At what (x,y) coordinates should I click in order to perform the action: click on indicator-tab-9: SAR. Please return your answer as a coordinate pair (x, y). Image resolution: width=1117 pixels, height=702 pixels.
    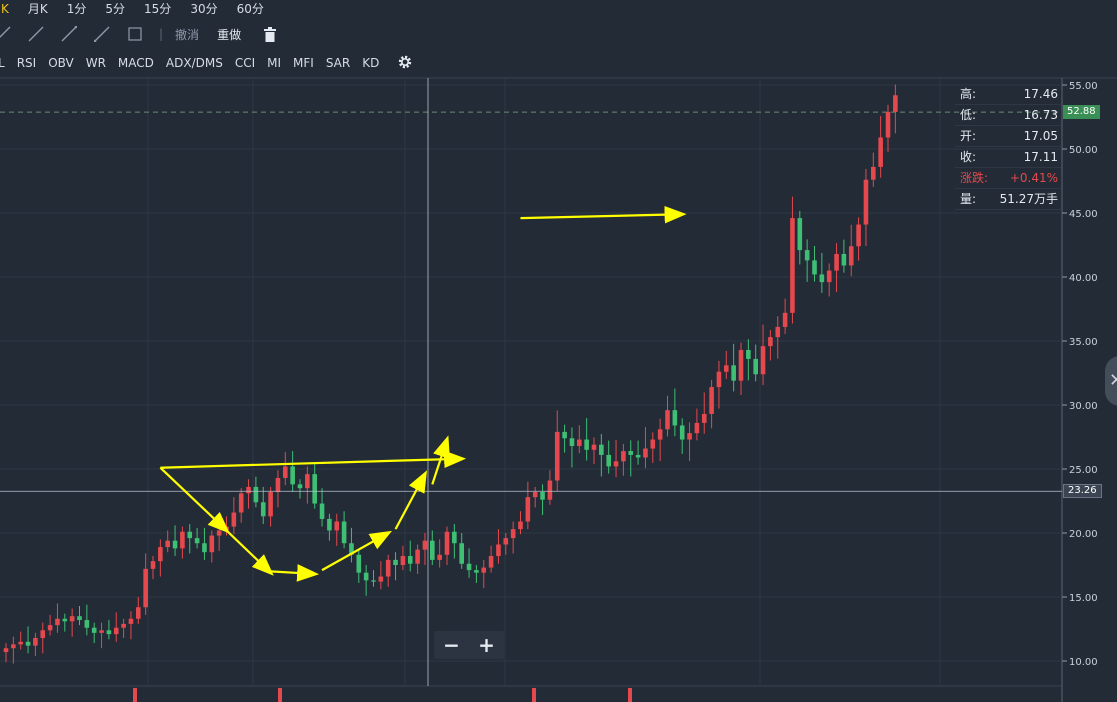
    Looking at the image, I should click on (338, 63).